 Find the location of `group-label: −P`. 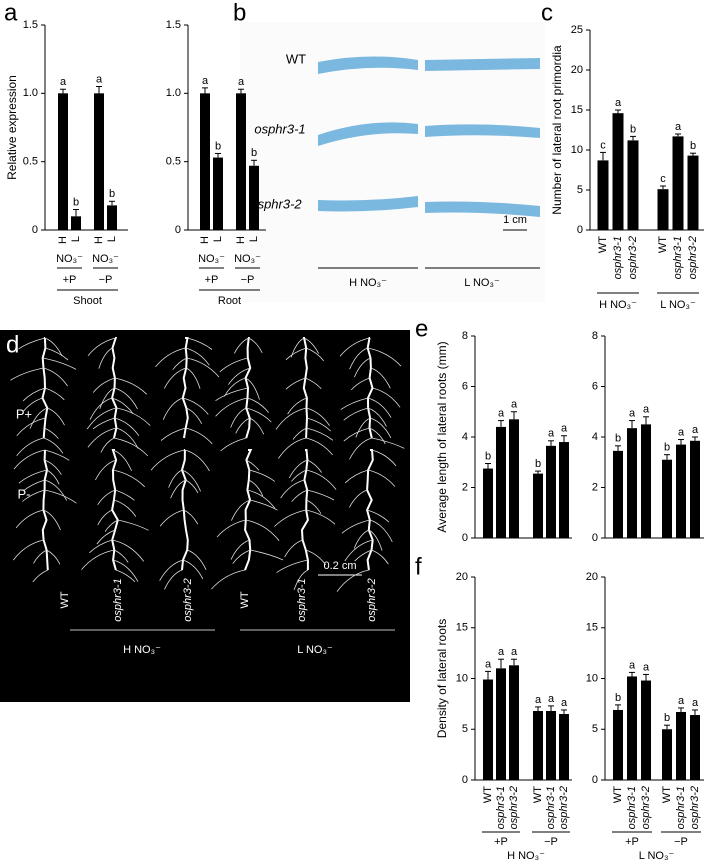

group-label: −P is located at coordinates (551, 842).